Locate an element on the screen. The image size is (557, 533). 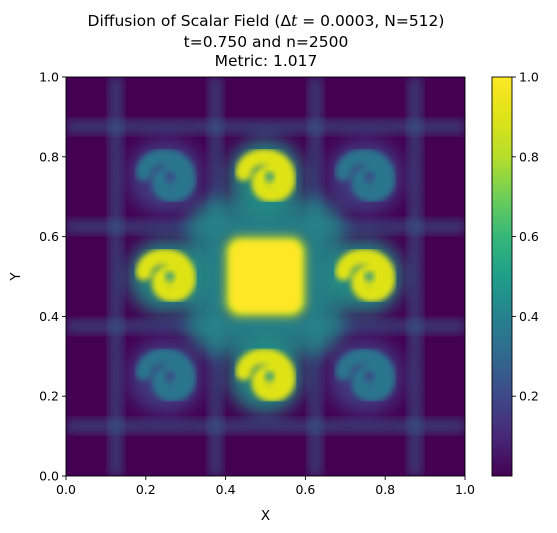
chart-title-line-2: t=0.750 and n=2500 is located at coordinates (266, 42).